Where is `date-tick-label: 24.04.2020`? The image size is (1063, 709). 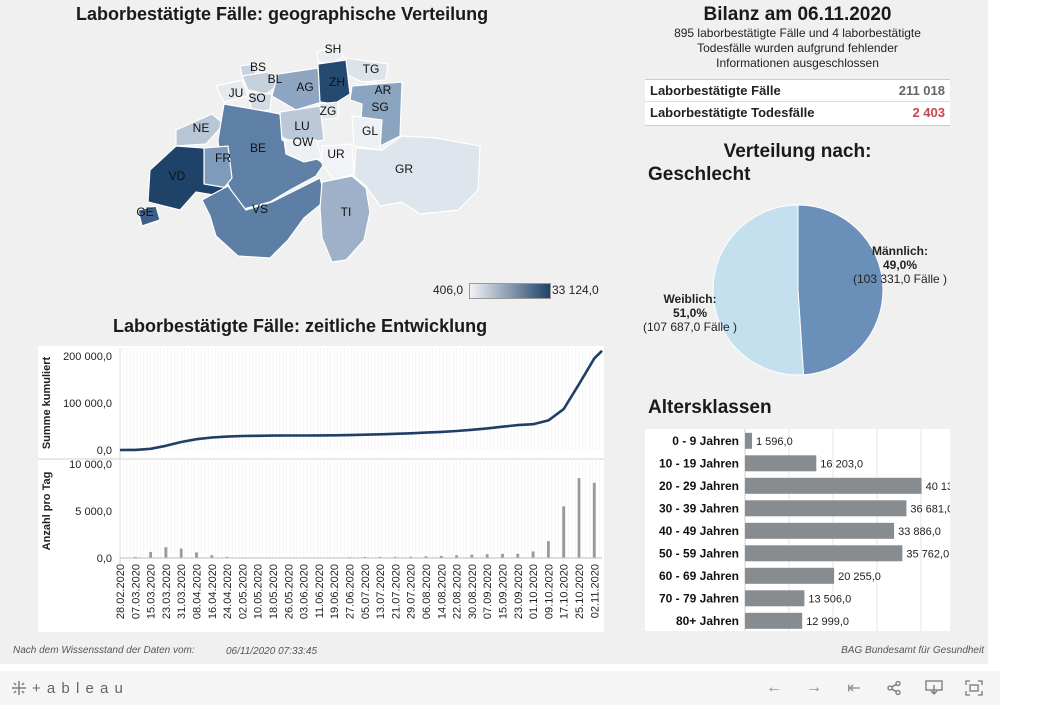 date-tick-label: 24.04.2020 is located at coordinates (228, 591).